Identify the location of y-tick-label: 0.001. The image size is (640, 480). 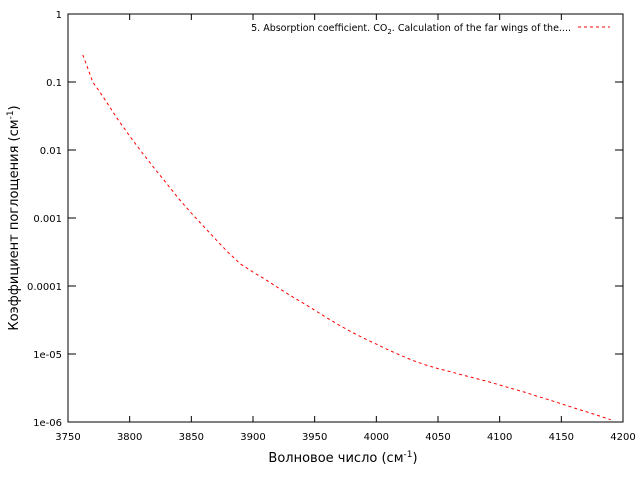
(47, 219).